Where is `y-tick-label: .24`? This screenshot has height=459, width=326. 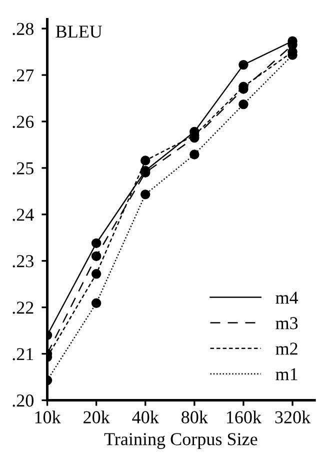
y-tick-label: .24 is located at coordinates (23, 214).